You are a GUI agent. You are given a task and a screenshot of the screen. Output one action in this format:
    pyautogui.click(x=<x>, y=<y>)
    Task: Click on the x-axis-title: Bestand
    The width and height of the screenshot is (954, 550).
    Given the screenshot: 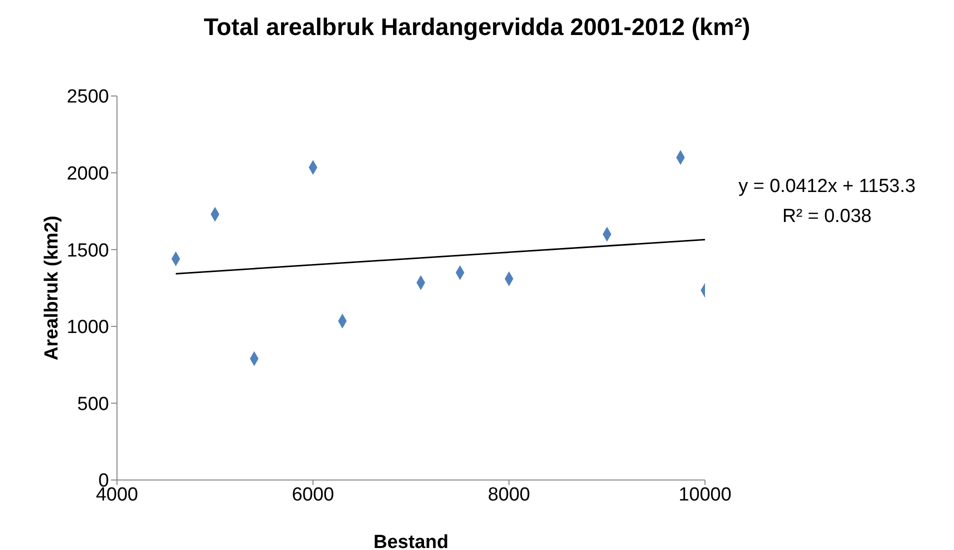 What is the action you would take?
    pyautogui.click(x=411, y=541)
    